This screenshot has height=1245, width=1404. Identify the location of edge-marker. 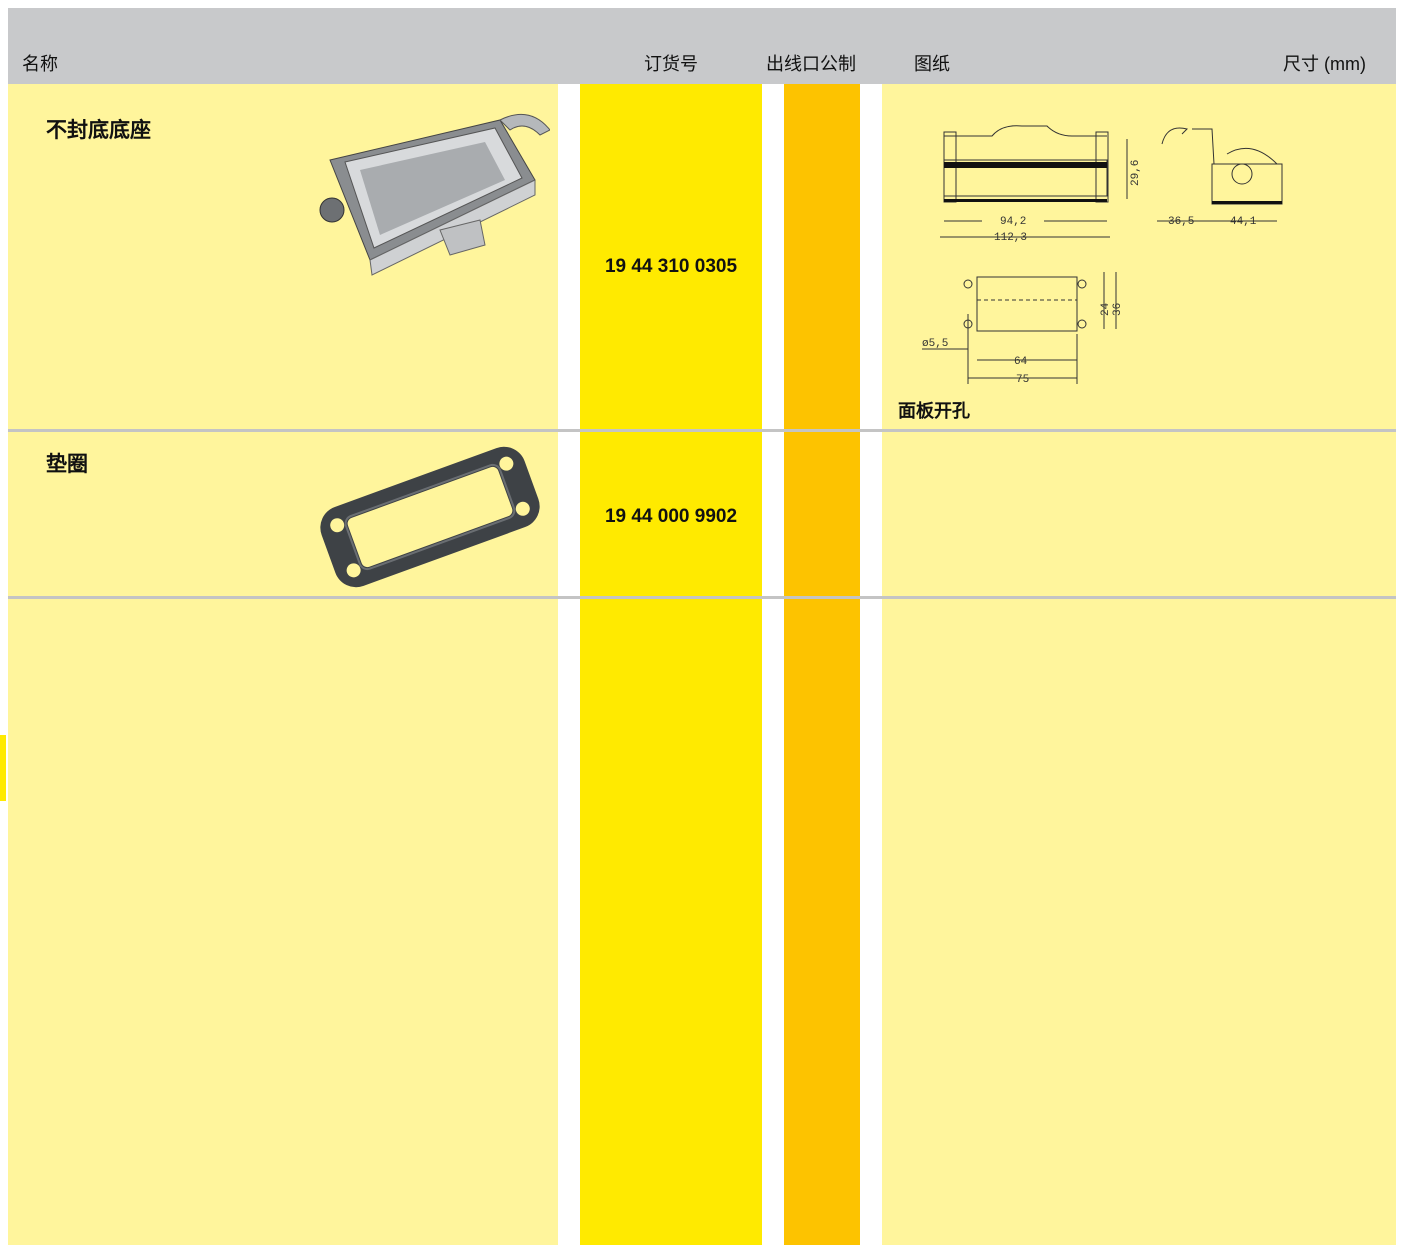
(3, 768).